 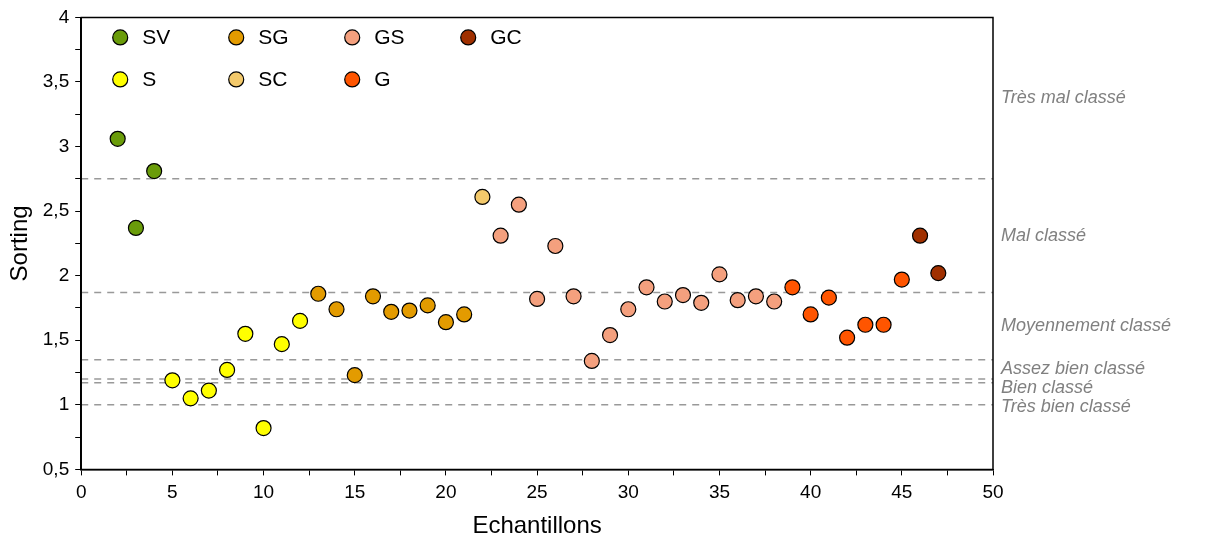 I want to click on x-tick-label: 5, so click(x=172, y=492).